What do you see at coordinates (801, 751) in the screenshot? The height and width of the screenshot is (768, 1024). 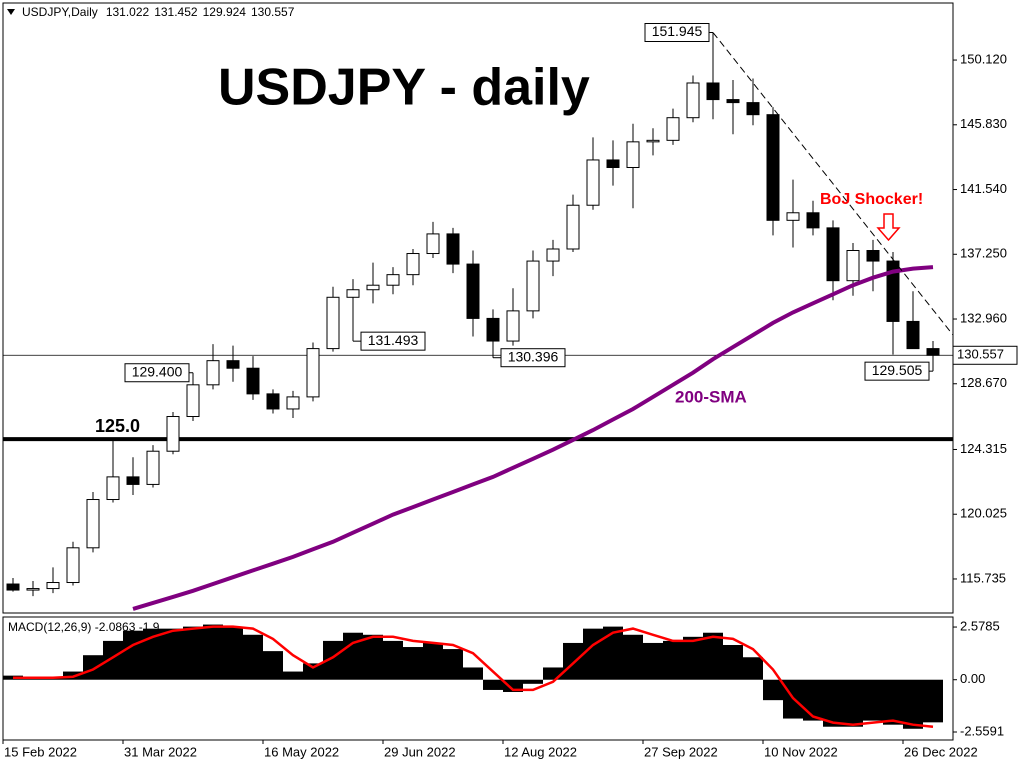 I see `x-tick-label: 10 Nov 2022` at bounding box center [801, 751].